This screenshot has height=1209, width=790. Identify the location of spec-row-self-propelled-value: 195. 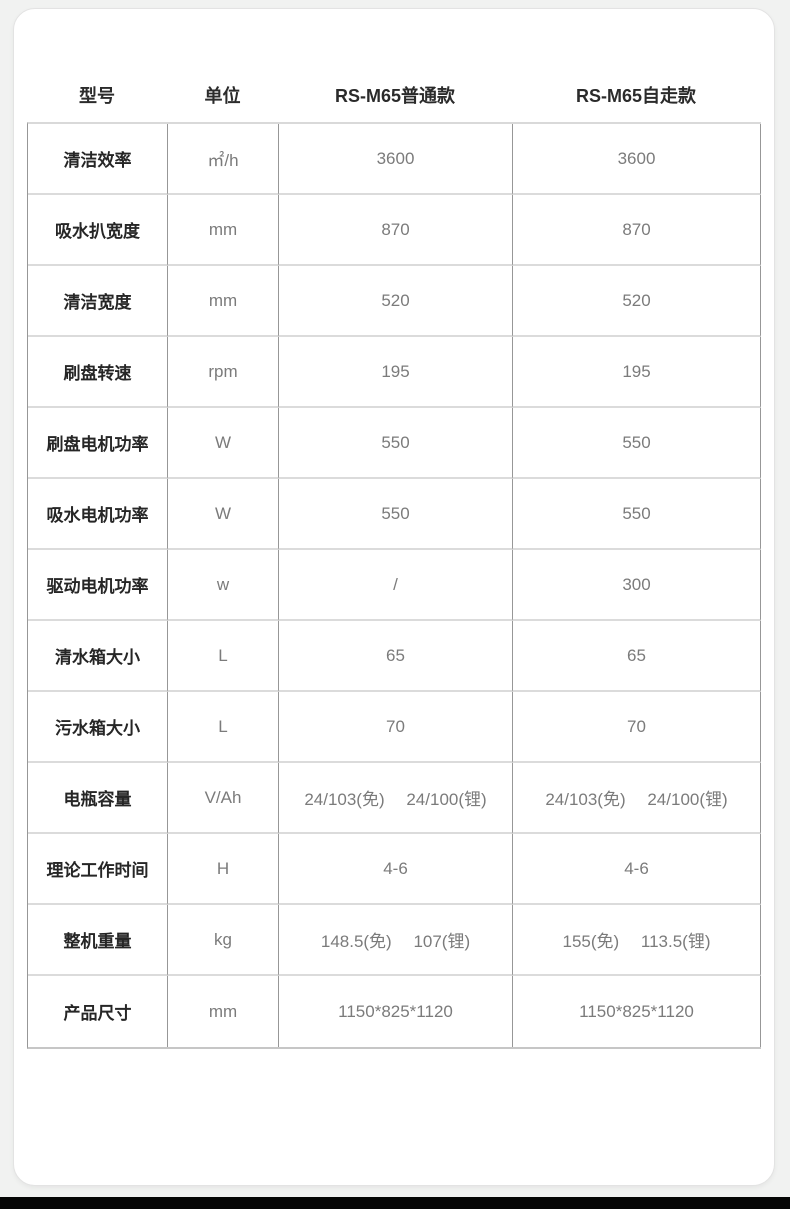
(637, 372).